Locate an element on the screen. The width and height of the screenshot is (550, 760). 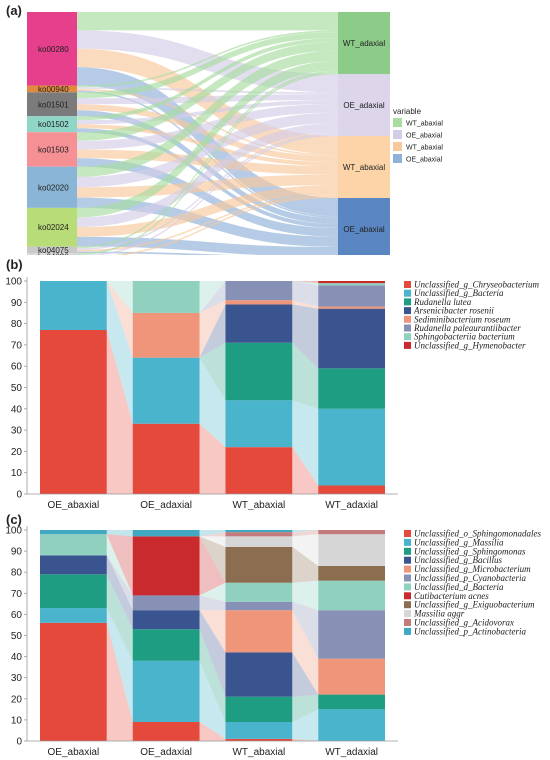
legend-label: Unclassified_g_Exiguobacterium is located at coordinates (474, 605).